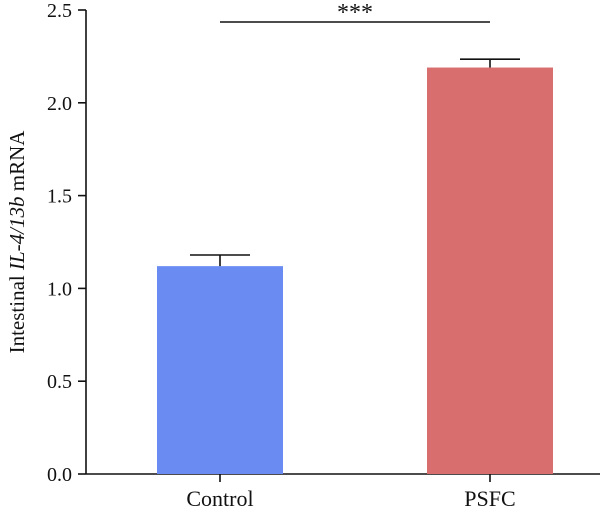 Image resolution: width=600 pixels, height=513 pixels. What do you see at coordinates (59, 104) in the screenshot?
I see `y-tick-label: 2.0` at bounding box center [59, 104].